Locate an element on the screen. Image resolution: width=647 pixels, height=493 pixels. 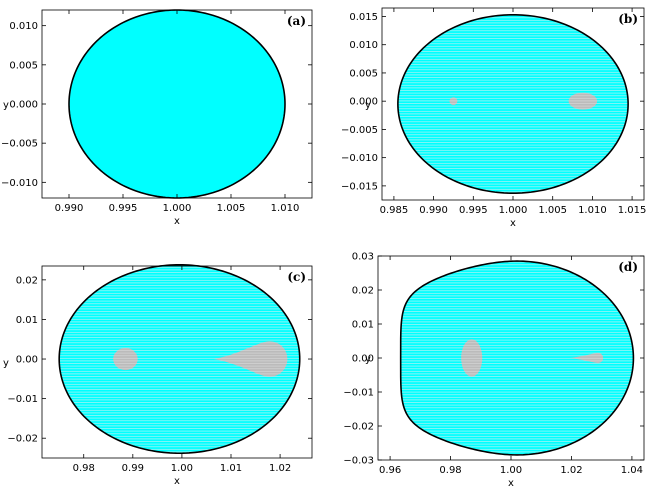
panel-label: (b) is located at coordinates (628, 19).